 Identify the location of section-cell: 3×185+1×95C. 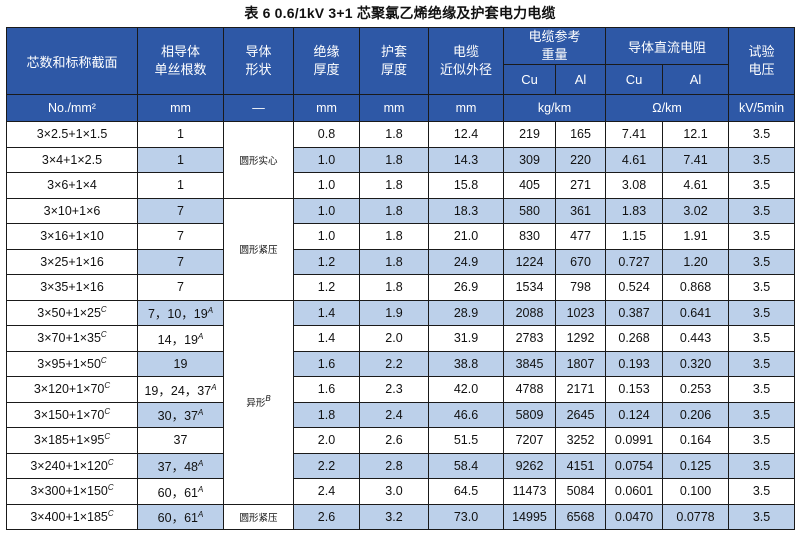
(72, 440).